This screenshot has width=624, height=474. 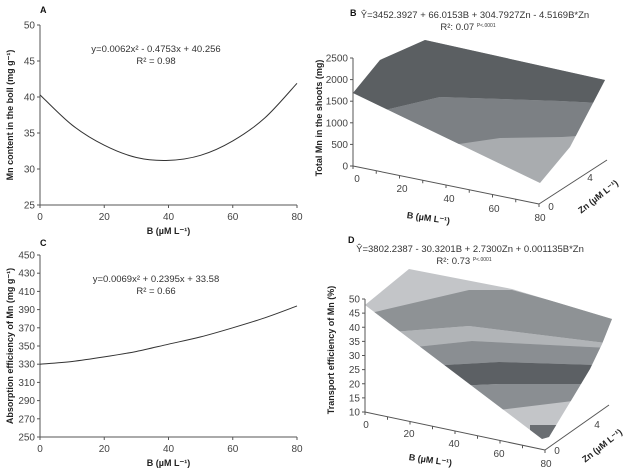 I want to click on a-y-tick-label: 50, so click(x=30, y=26).